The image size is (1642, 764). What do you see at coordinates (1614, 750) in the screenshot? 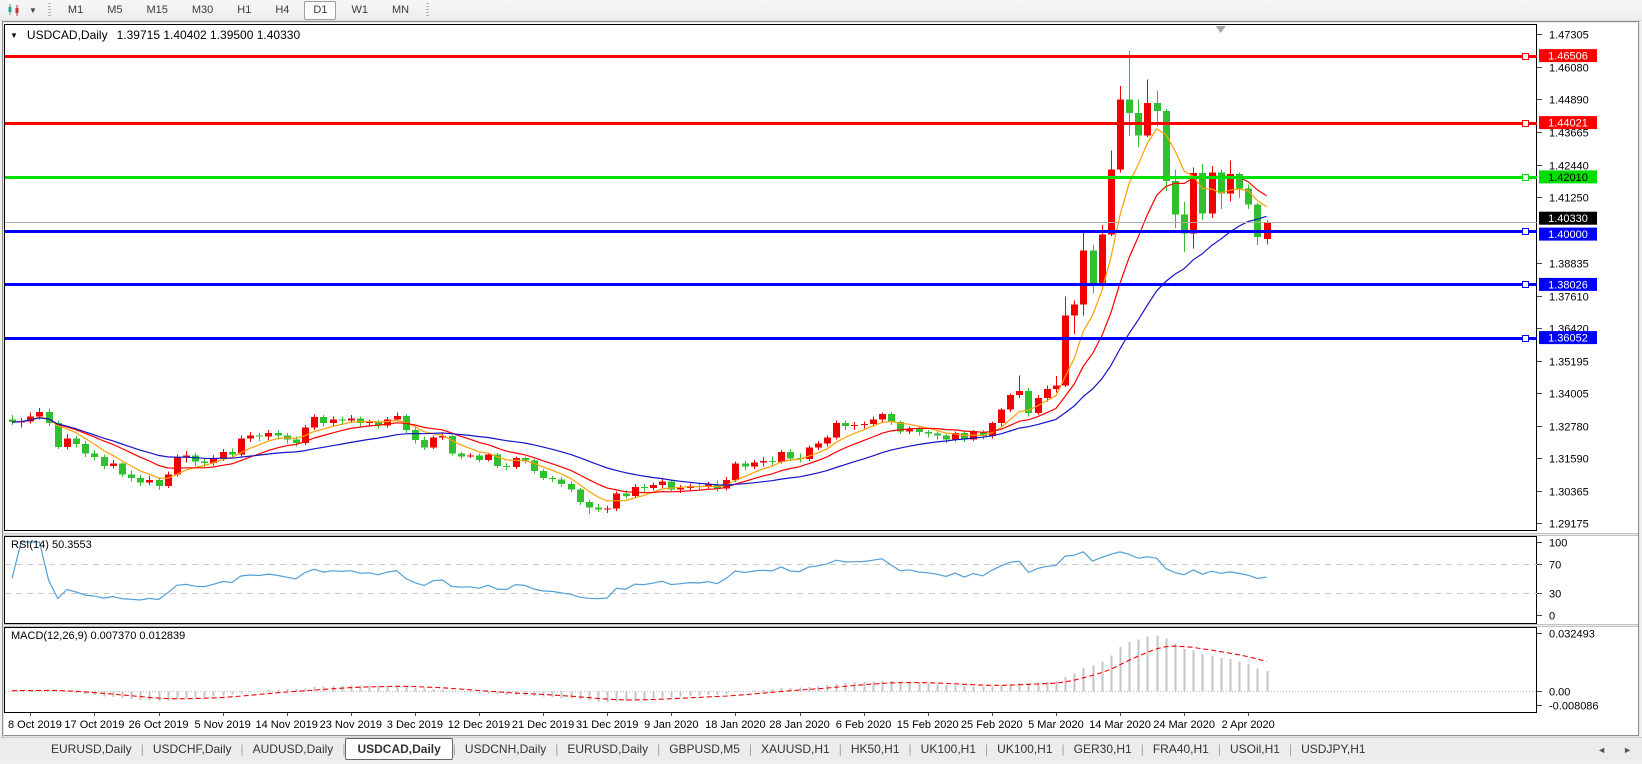
I see `tab-scroll-controls: ◄ ►` at bounding box center [1614, 750].